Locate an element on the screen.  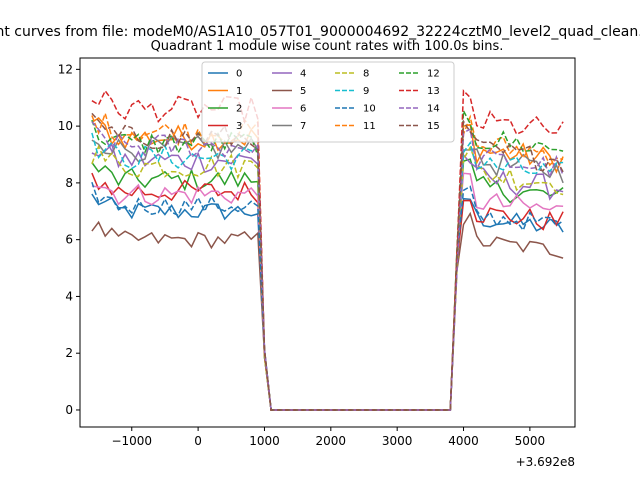
y-tick-label: 8 is located at coordinates (69, 183).